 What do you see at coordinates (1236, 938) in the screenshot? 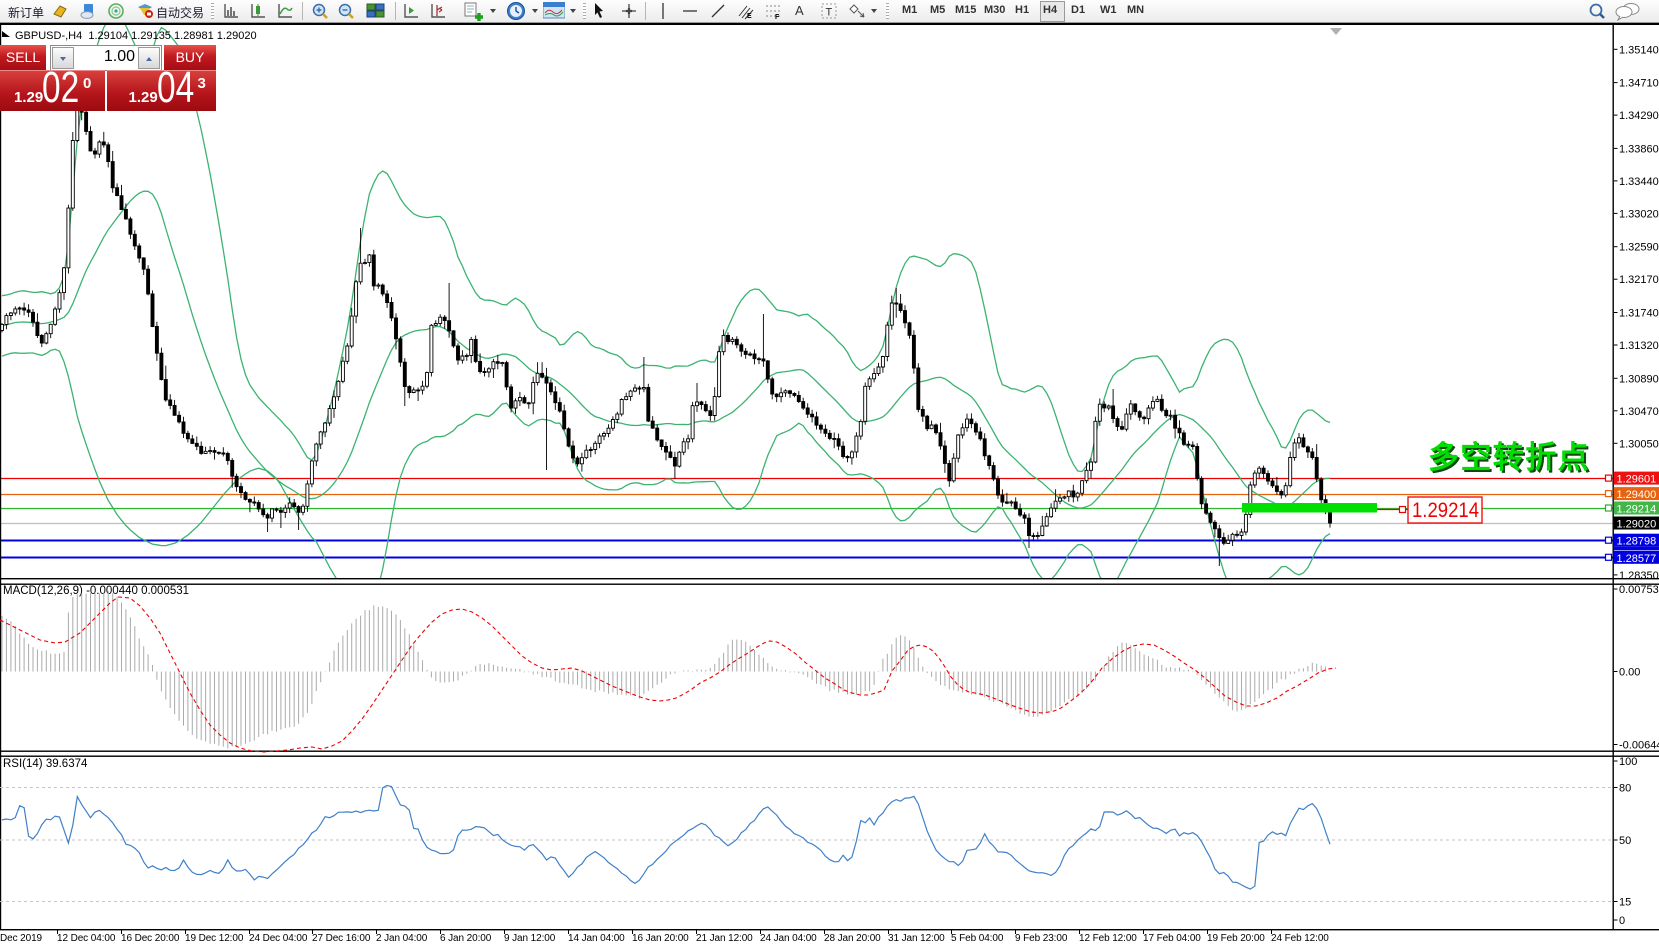
I see `svg-text: 19 Feb 20:00` at bounding box center [1236, 938].